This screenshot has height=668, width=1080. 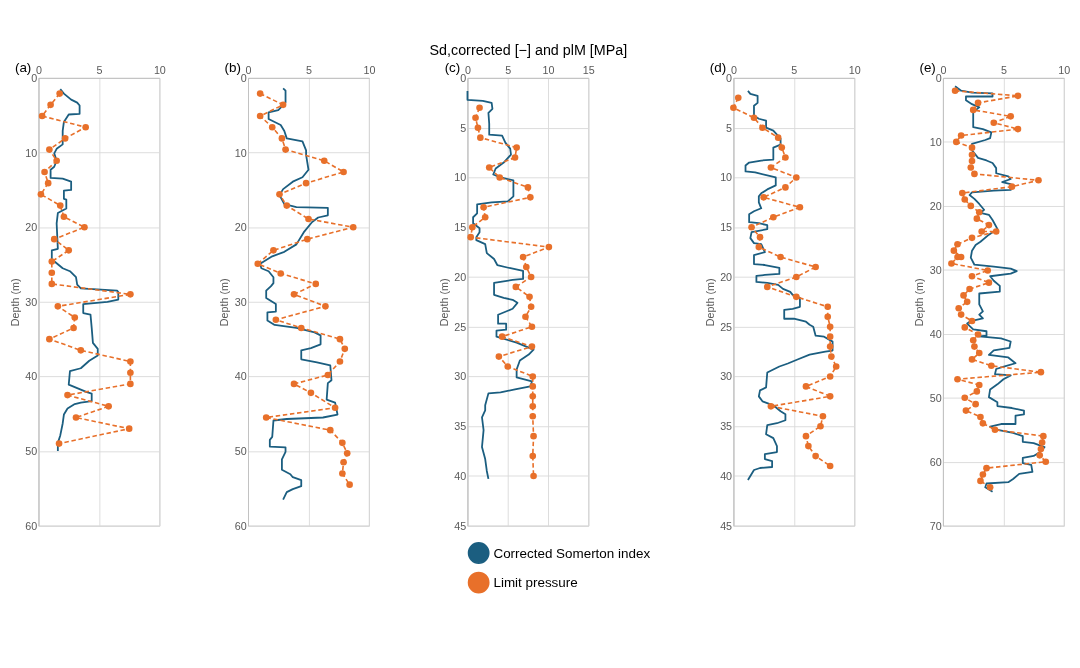 What do you see at coordinates (789, 285) in the screenshot?
I see `line-series` at bounding box center [789, 285].